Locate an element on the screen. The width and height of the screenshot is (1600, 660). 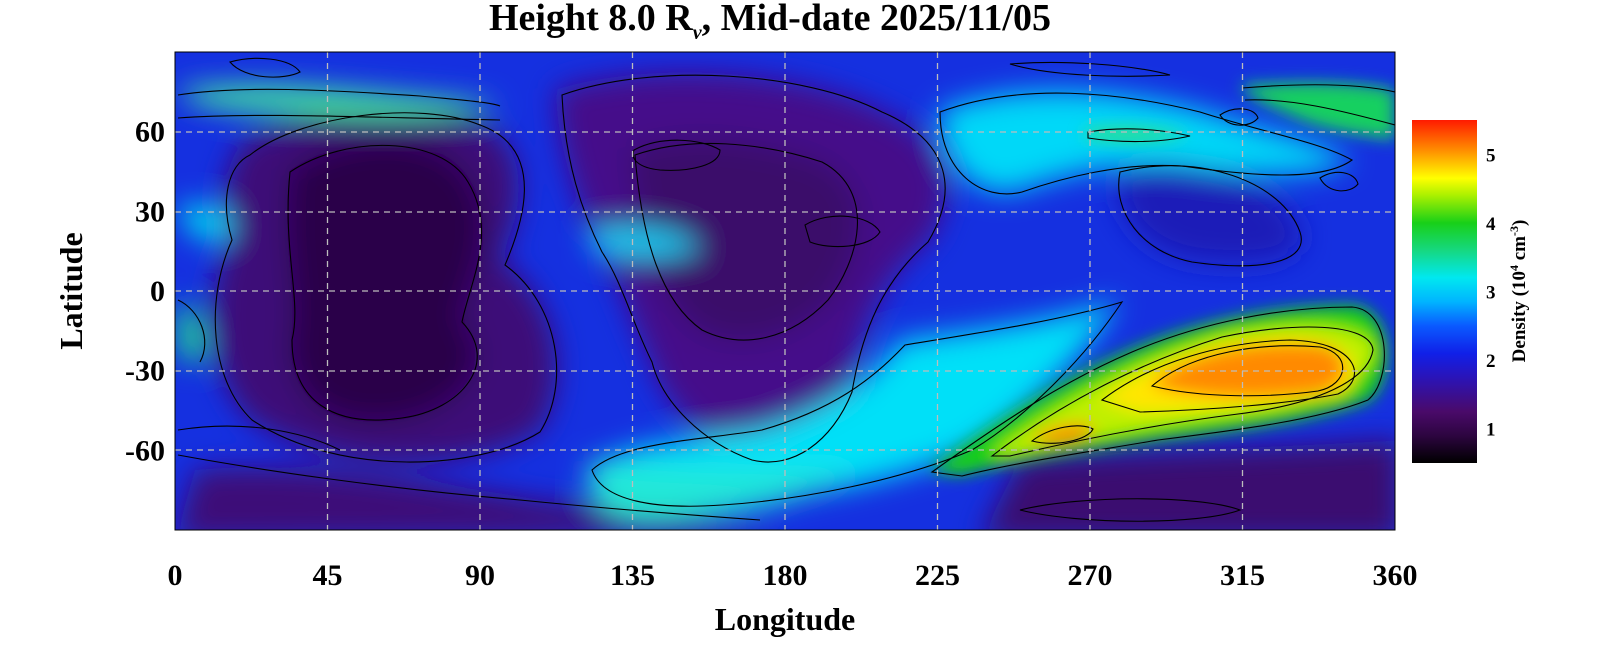
x-tick-labels: 0 45 90 135 180 225 270 315 360 is located at coordinates (793, 575).